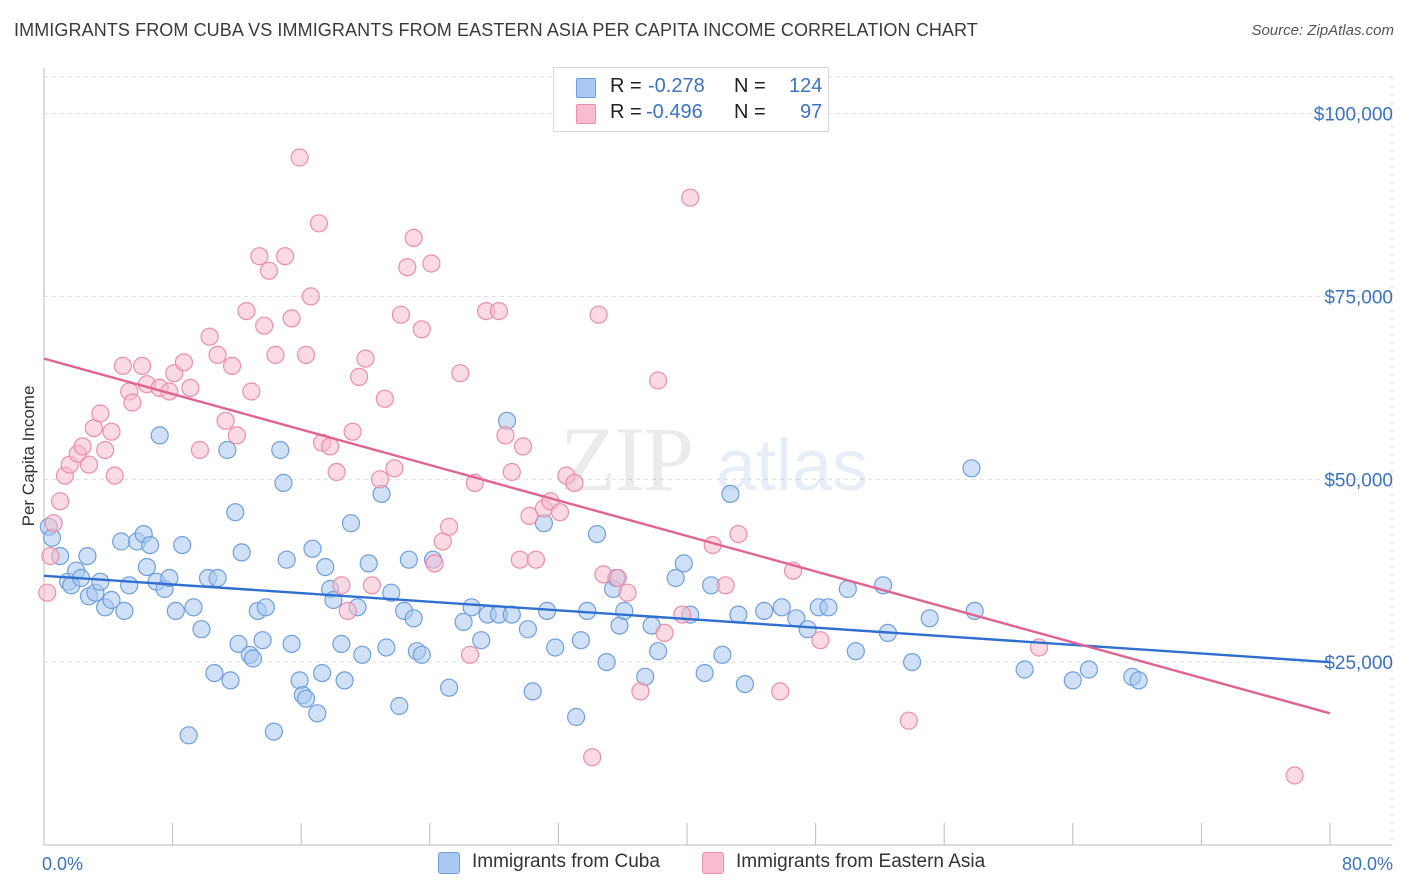 This screenshot has width=1406, height=892. I want to click on trend-line-cuba, so click(687, 619).